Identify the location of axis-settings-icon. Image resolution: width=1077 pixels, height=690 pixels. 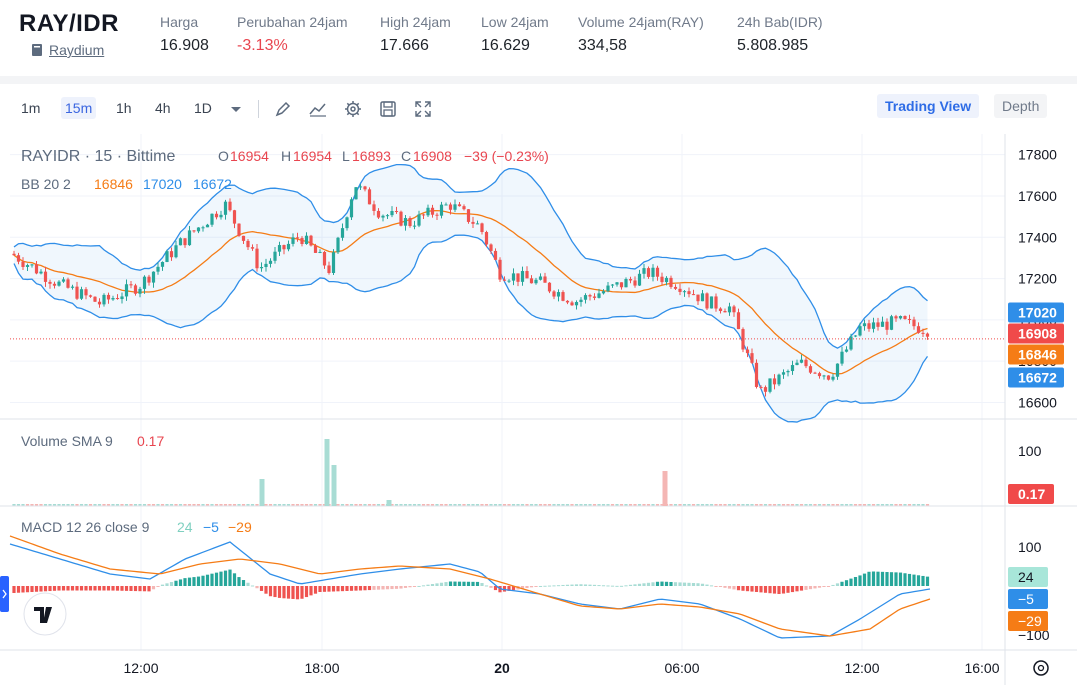
(1041, 668).